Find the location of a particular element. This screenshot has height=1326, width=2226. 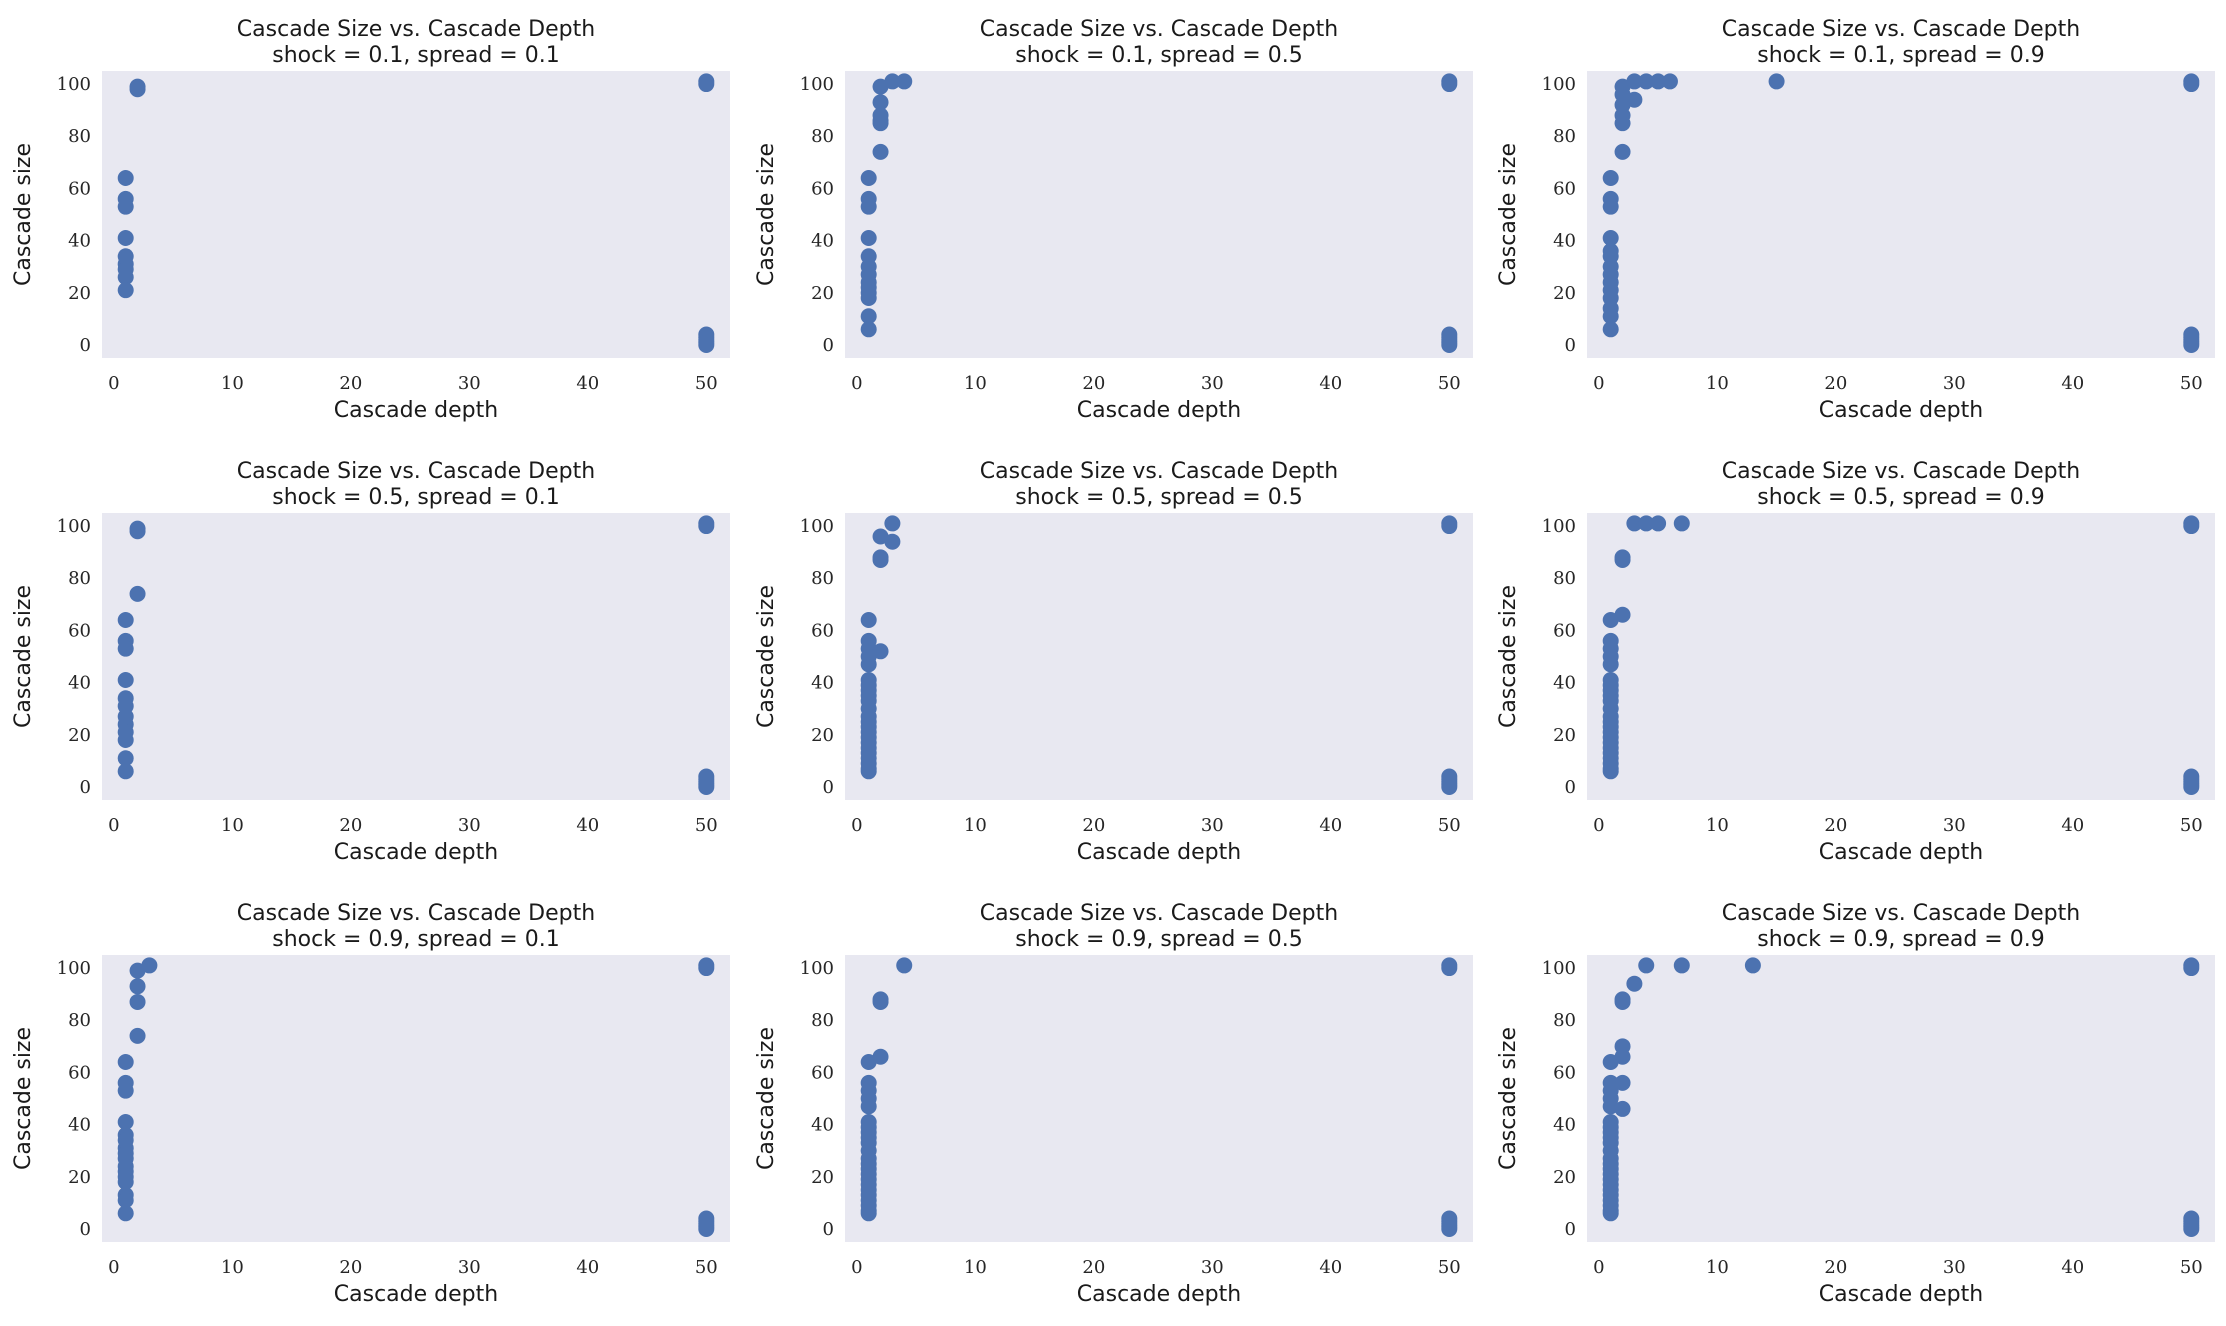

x-axis-label: Cascade depth is located at coordinates (1901, 410).